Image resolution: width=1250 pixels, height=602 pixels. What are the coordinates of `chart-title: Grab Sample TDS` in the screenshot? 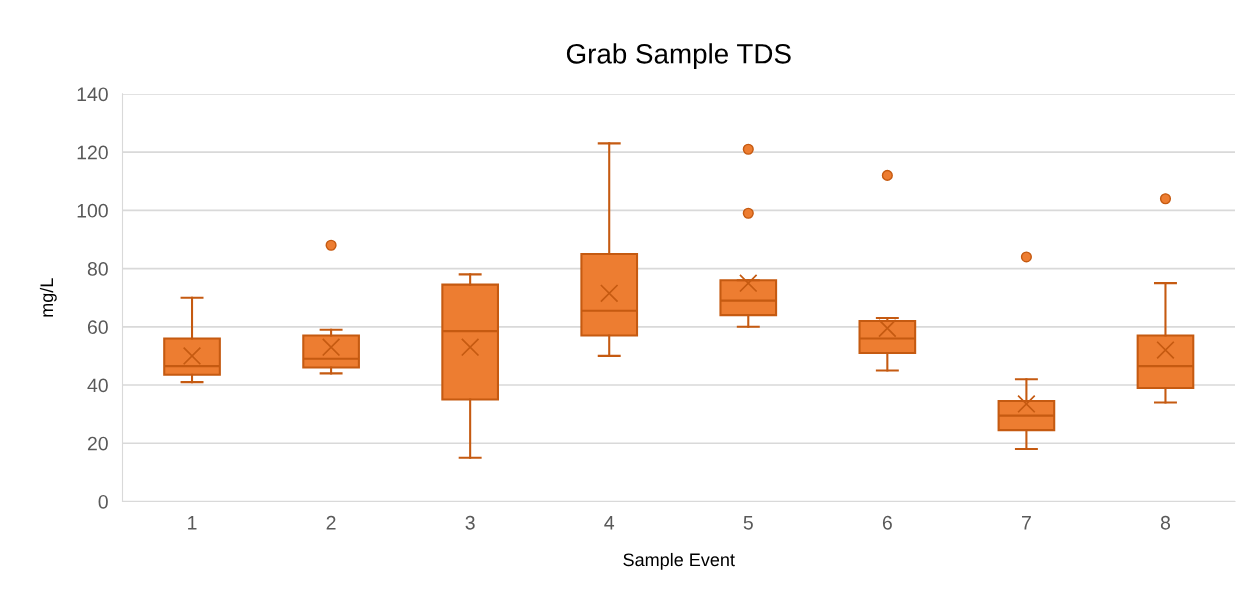 It's located at (678, 56).